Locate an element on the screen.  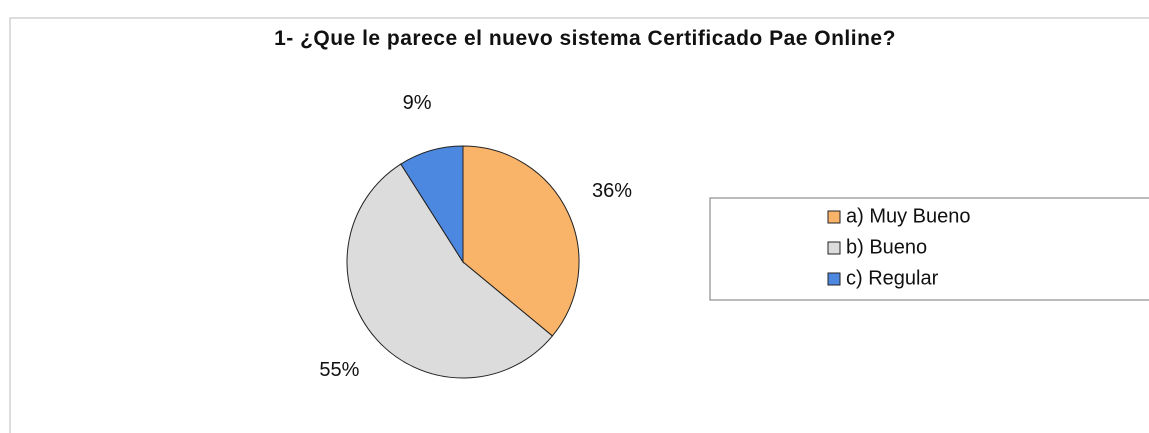
legend-box is located at coordinates (929, 249).